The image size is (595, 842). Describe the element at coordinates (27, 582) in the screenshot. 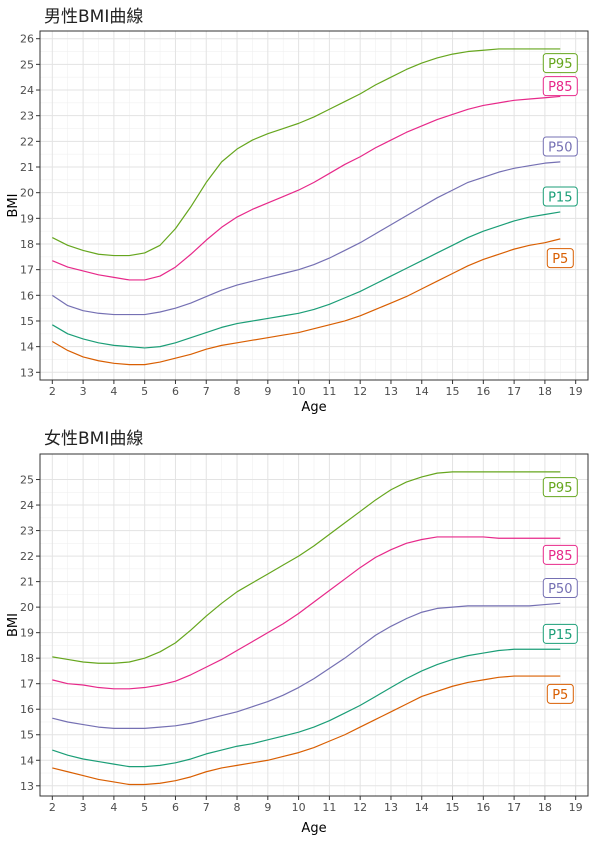

I see `y-tick-label: 21` at that location.